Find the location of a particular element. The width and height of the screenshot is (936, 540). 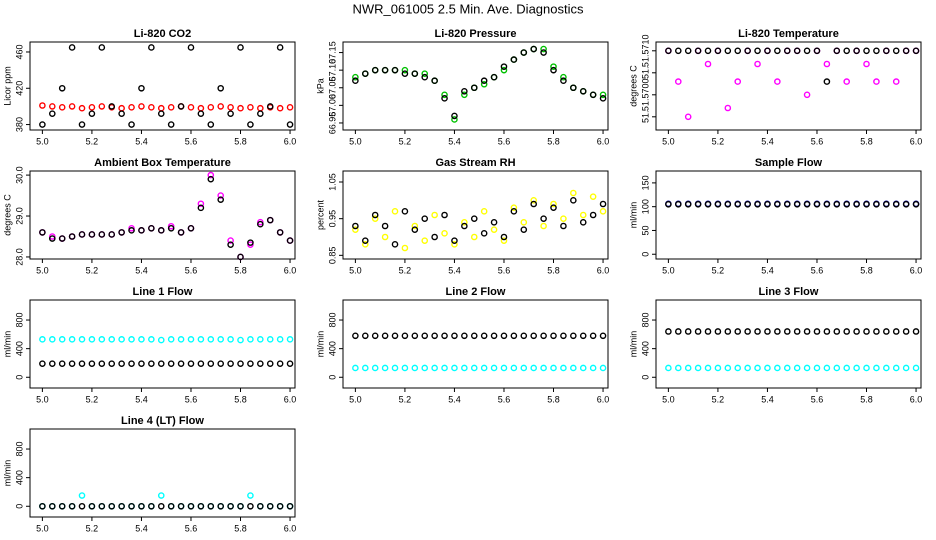

y-tick-label: 460 is located at coordinates (19, 51).